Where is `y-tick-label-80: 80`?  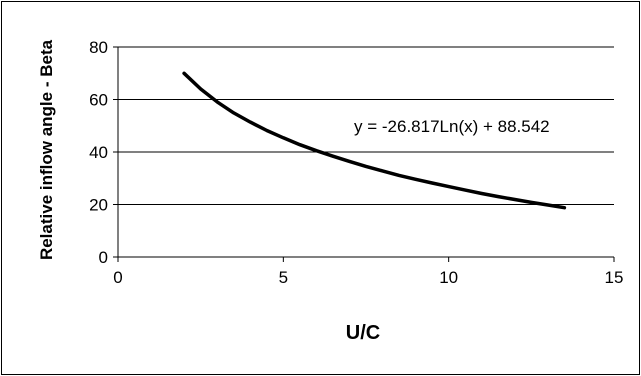
y-tick-label-80: 80 is located at coordinates (98, 47).